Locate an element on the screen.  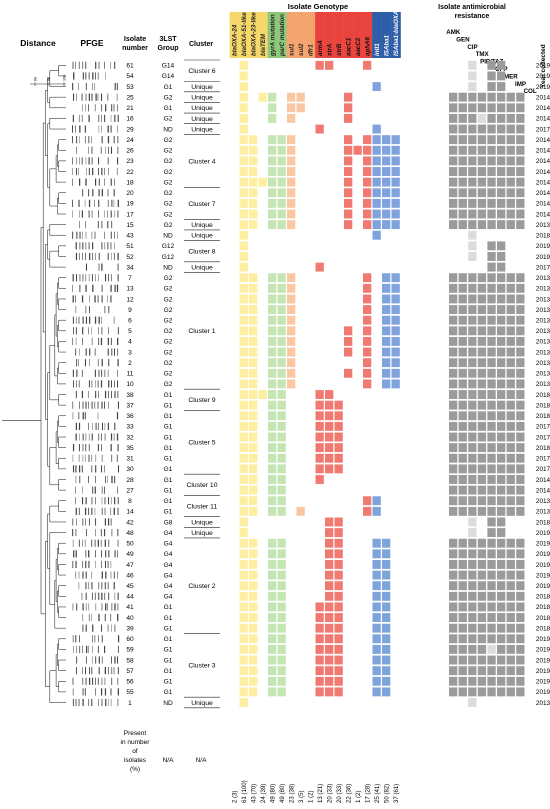
isolate-number: 16 is located at coordinates (130, 119).